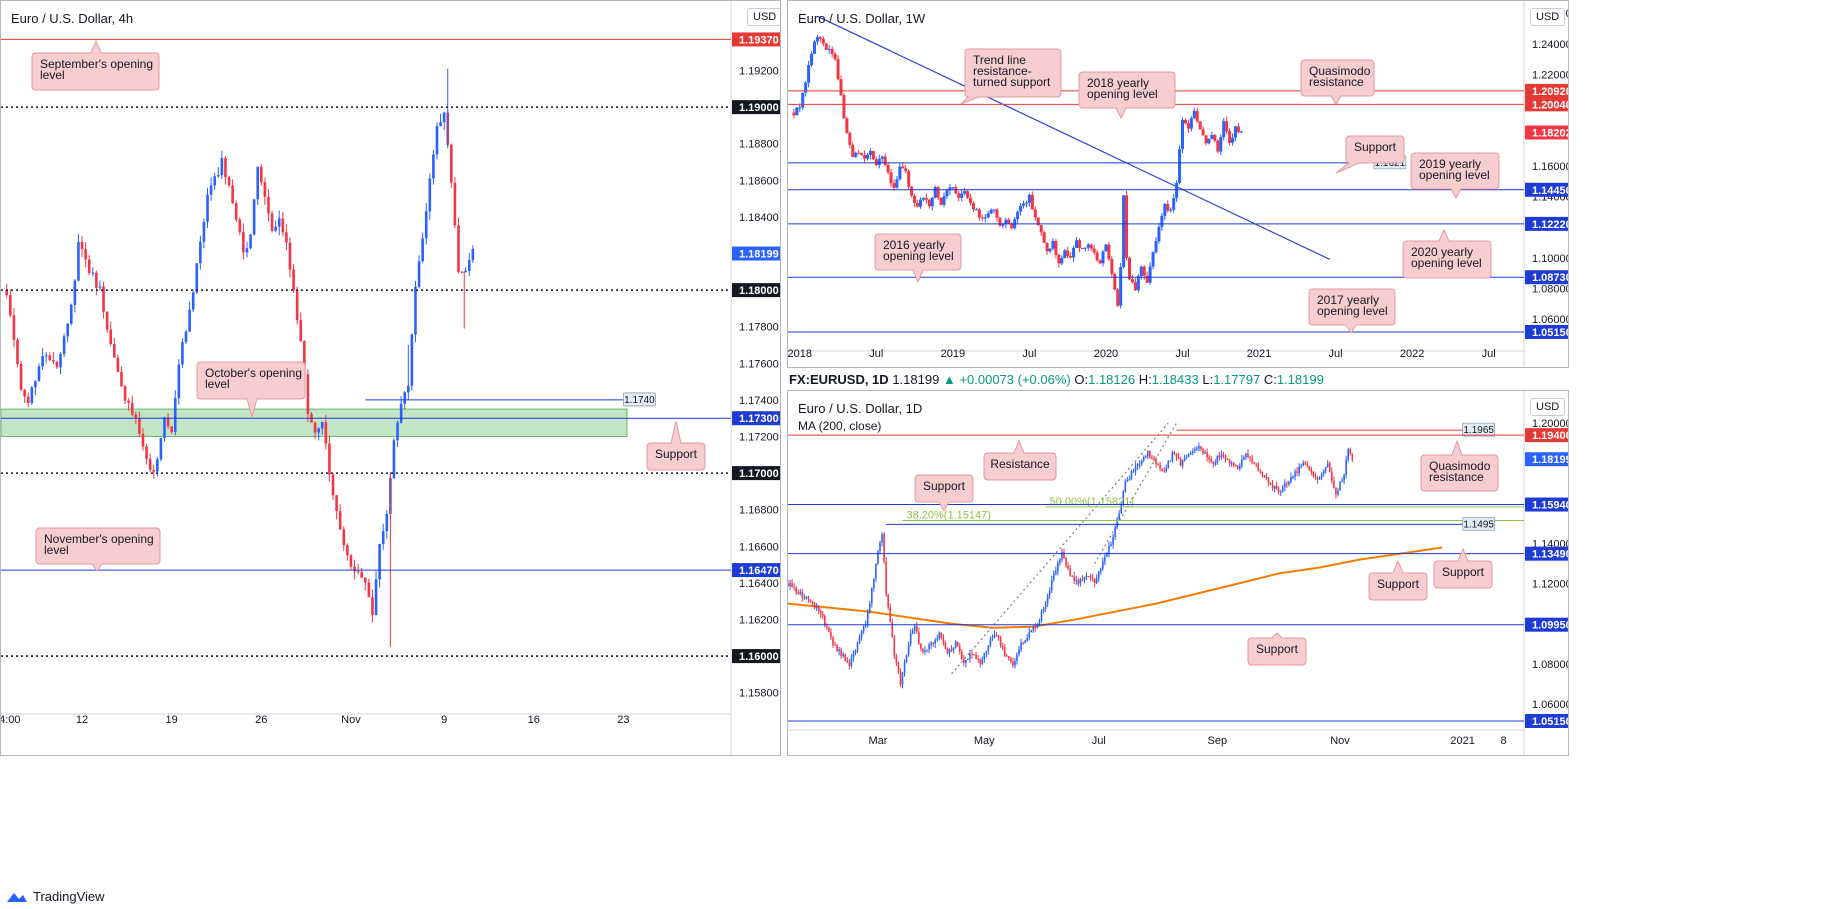  What do you see at coordinates (1450, 164) in the screenshot?
I see `callout-text: 2019 yearly` at bounding box center [1450, 164].